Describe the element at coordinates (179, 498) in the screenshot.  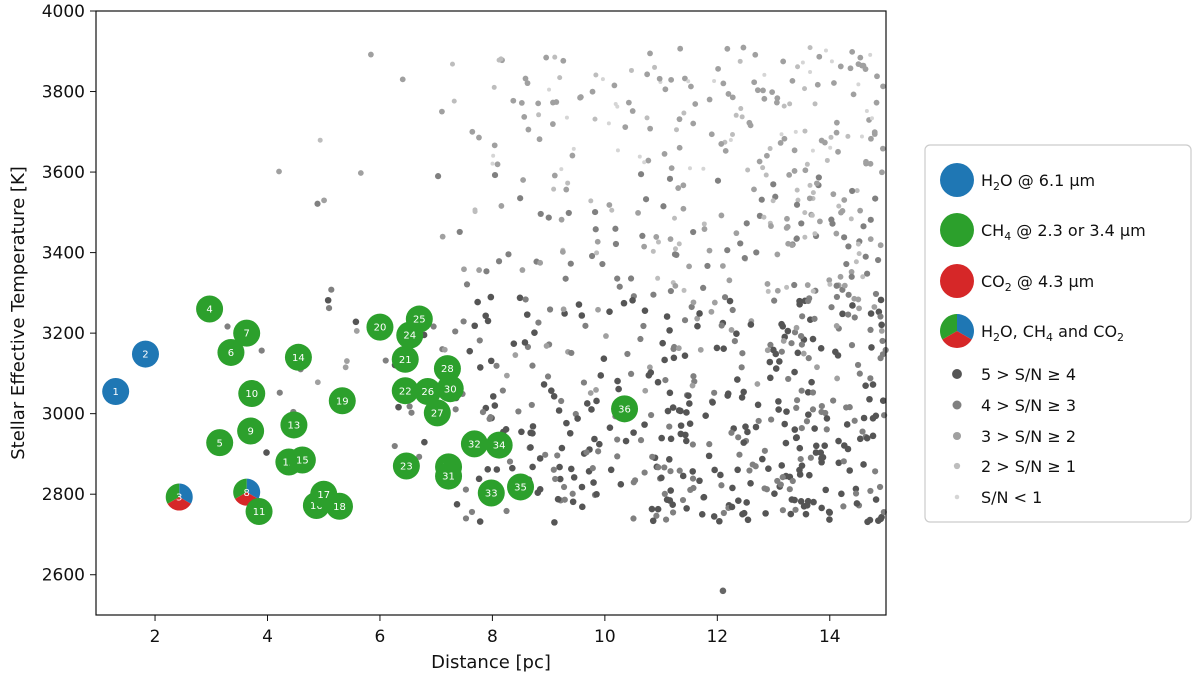
I see `planet-number-label: 3` at that location.